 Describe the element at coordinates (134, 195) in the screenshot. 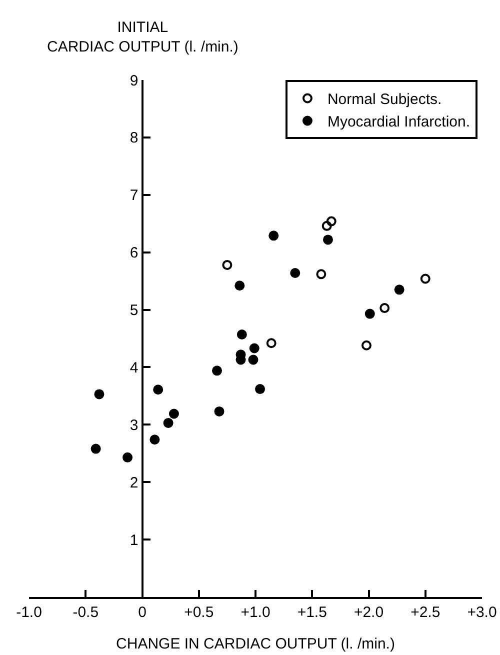

I see `y-tick-label: 7` at that location.